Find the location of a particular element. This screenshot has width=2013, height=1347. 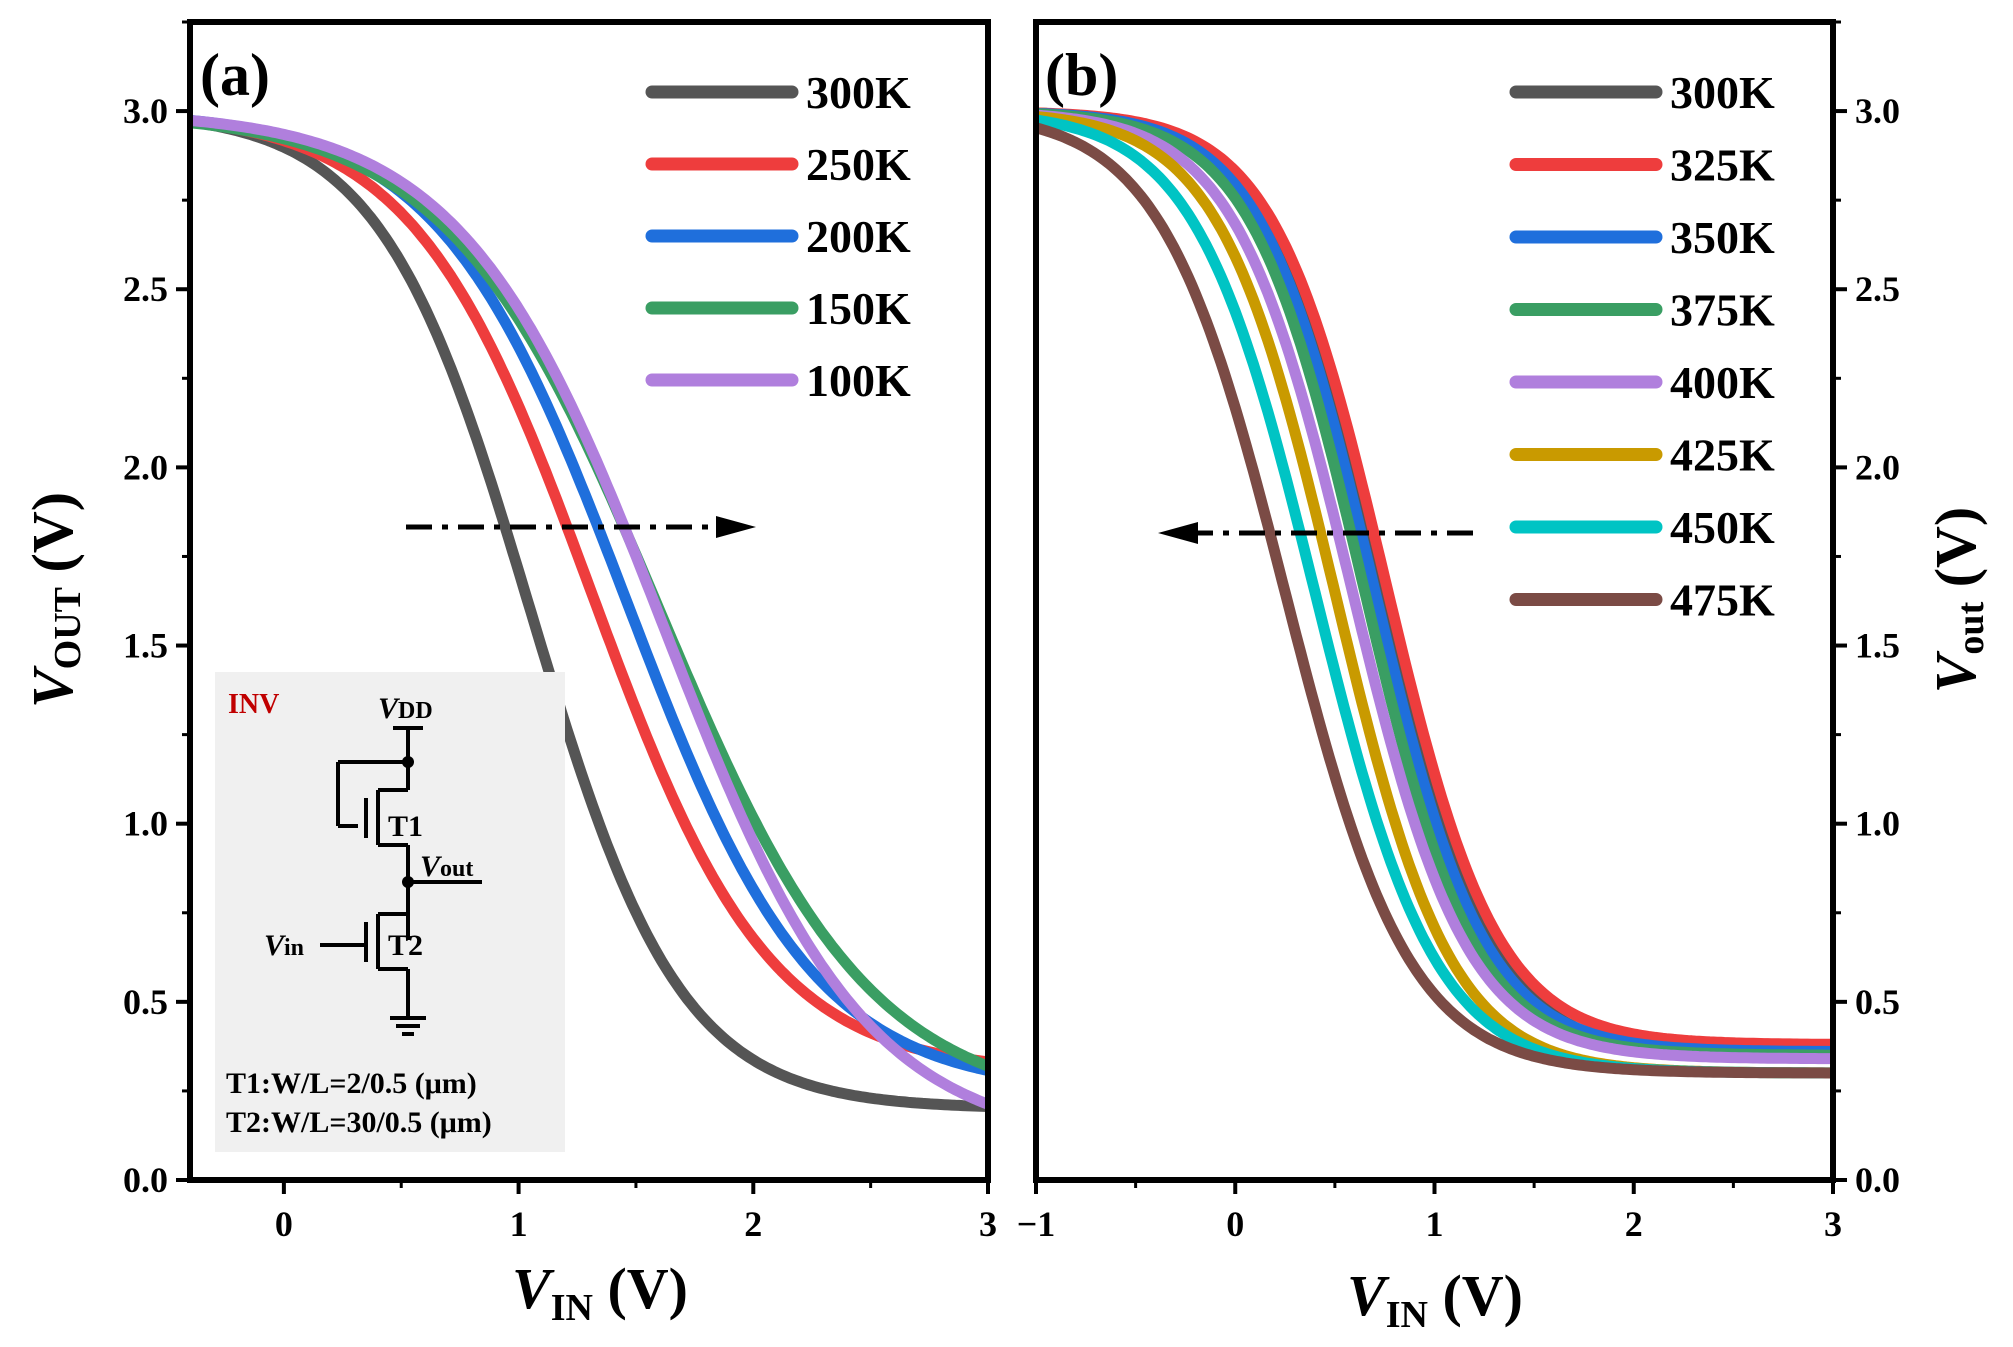

t2-label: T2 is located at coordinates (405, 945).